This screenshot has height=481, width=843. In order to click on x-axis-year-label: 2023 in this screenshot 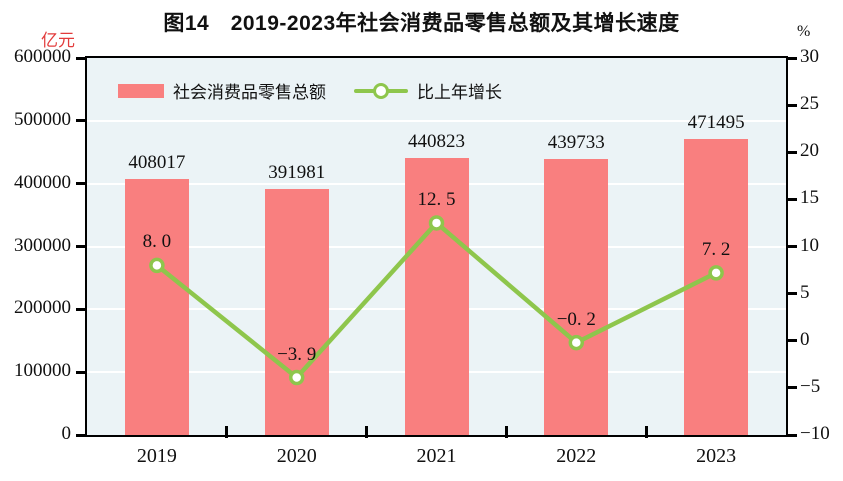, I will do `click(716, 456)`.